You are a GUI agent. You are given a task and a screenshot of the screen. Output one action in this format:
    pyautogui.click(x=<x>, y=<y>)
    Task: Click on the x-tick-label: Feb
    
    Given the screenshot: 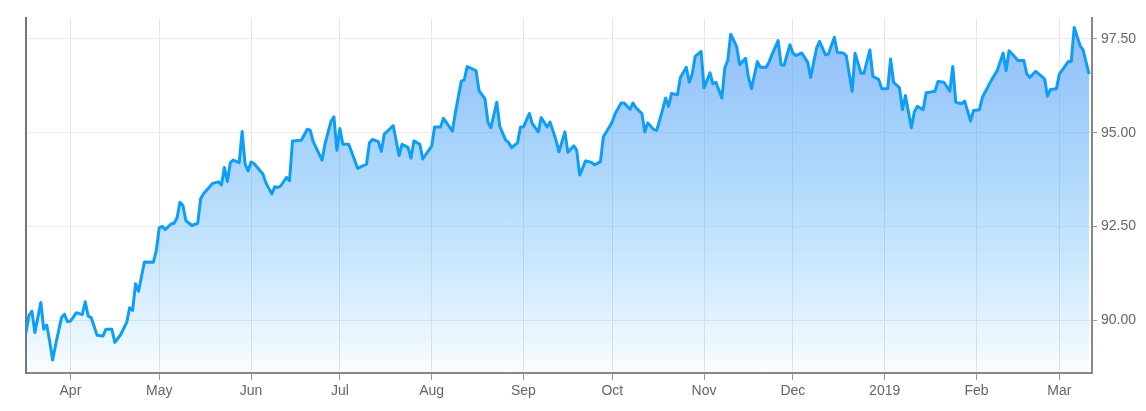 What is the action you would take?
    pyautogui.click(x=976, y=390)
    